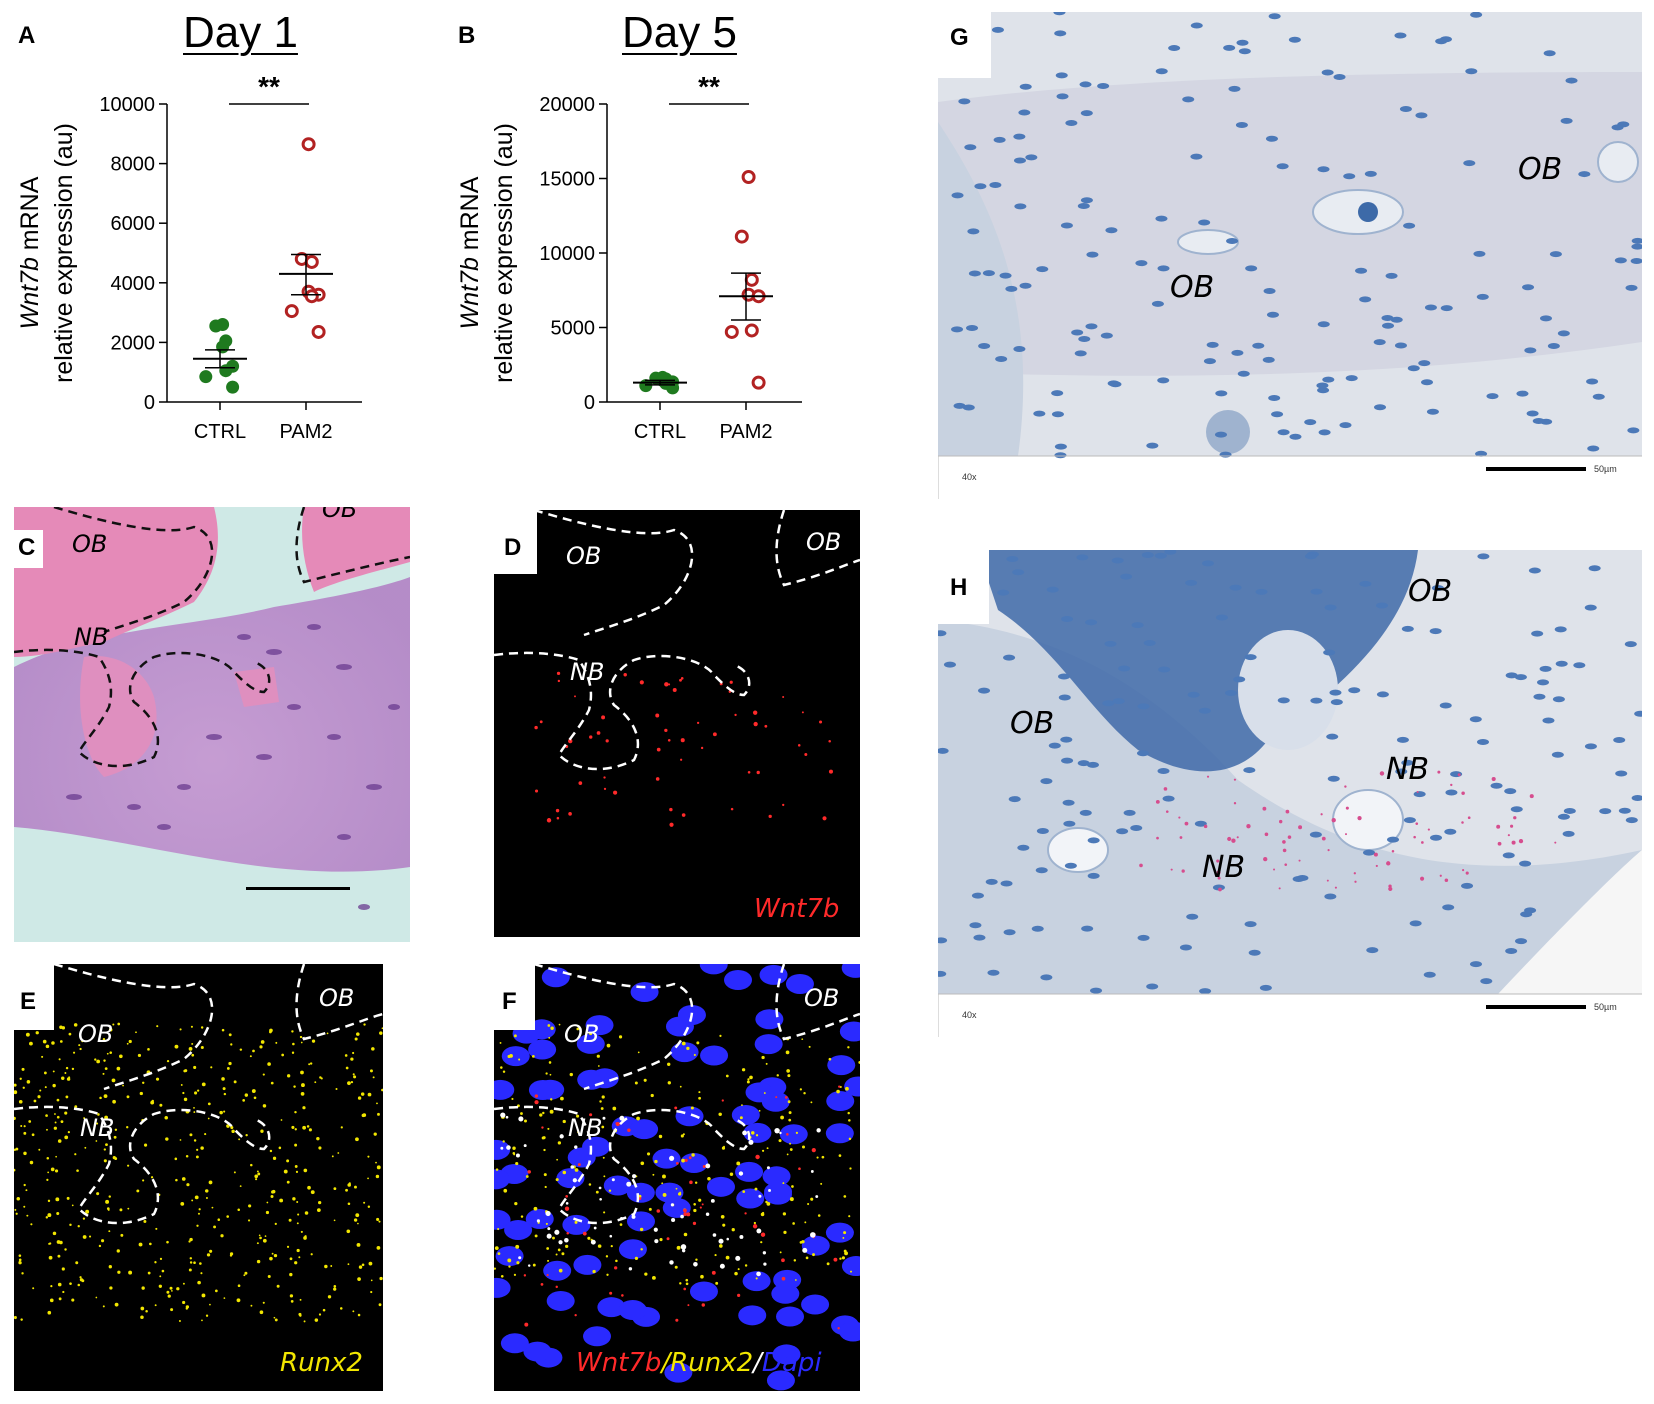  Describe the element at coordinates (30, 252) in the screenshot. I see `y-axis-label: Wnt7b mRNA` at that location.